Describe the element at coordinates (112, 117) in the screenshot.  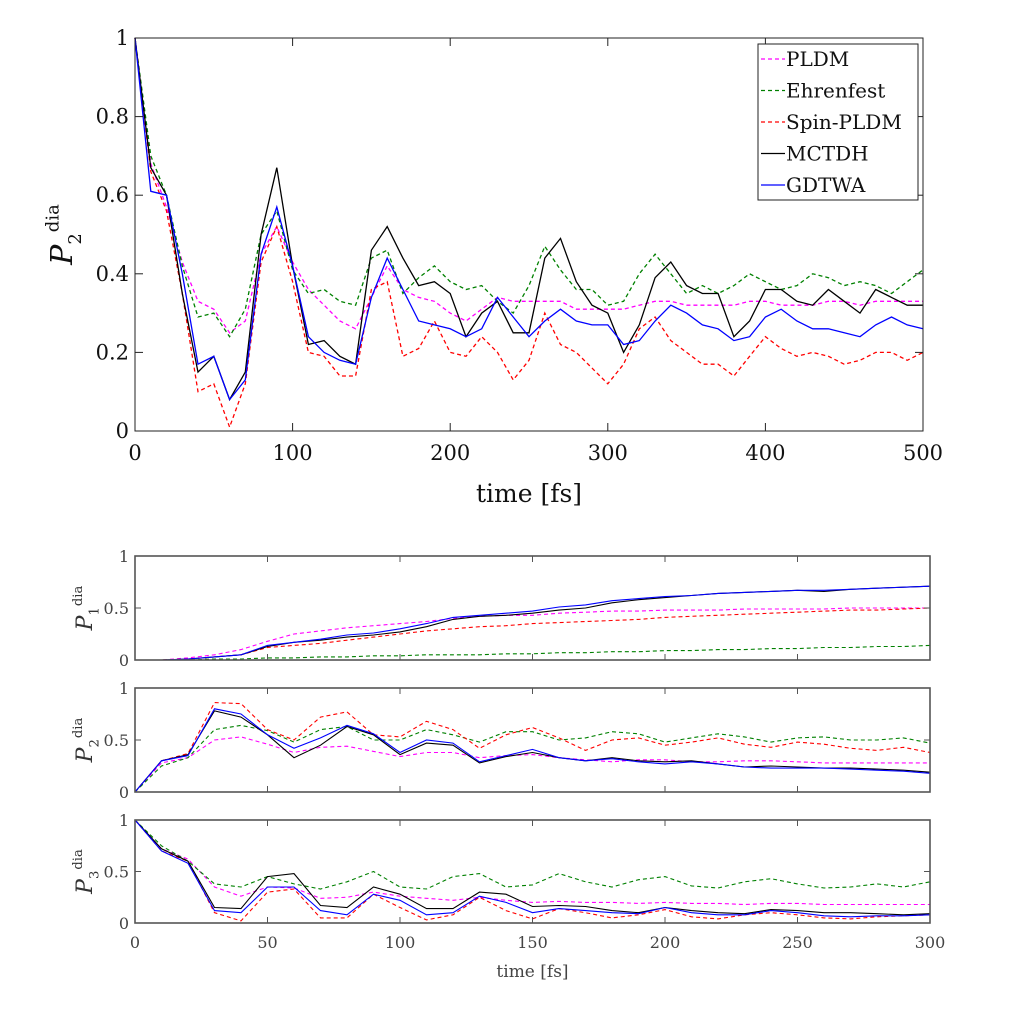
I see `y-tick-label: 0.8` at that location.